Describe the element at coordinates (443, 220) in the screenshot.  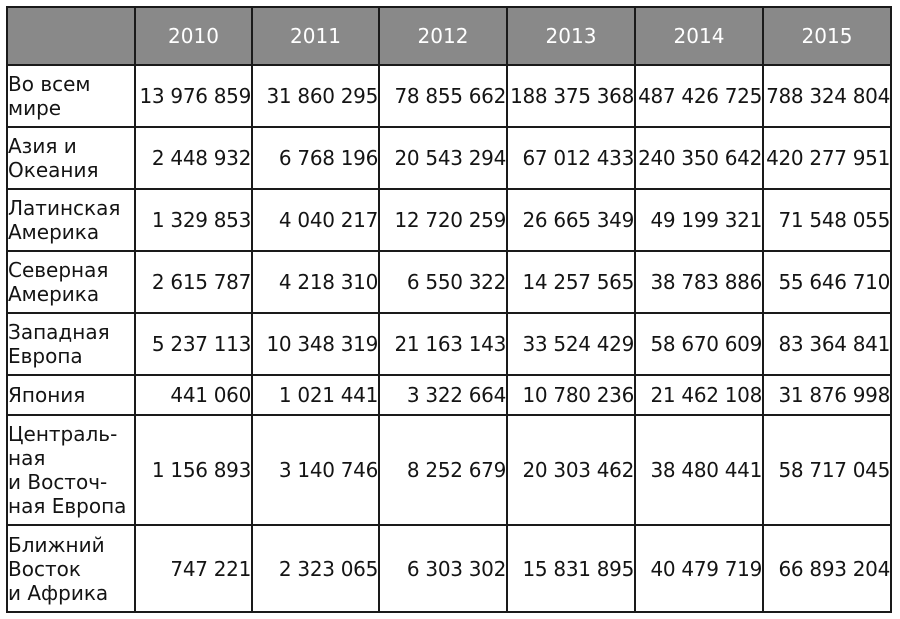
I see `table-cell: 12 720 259` at that location.